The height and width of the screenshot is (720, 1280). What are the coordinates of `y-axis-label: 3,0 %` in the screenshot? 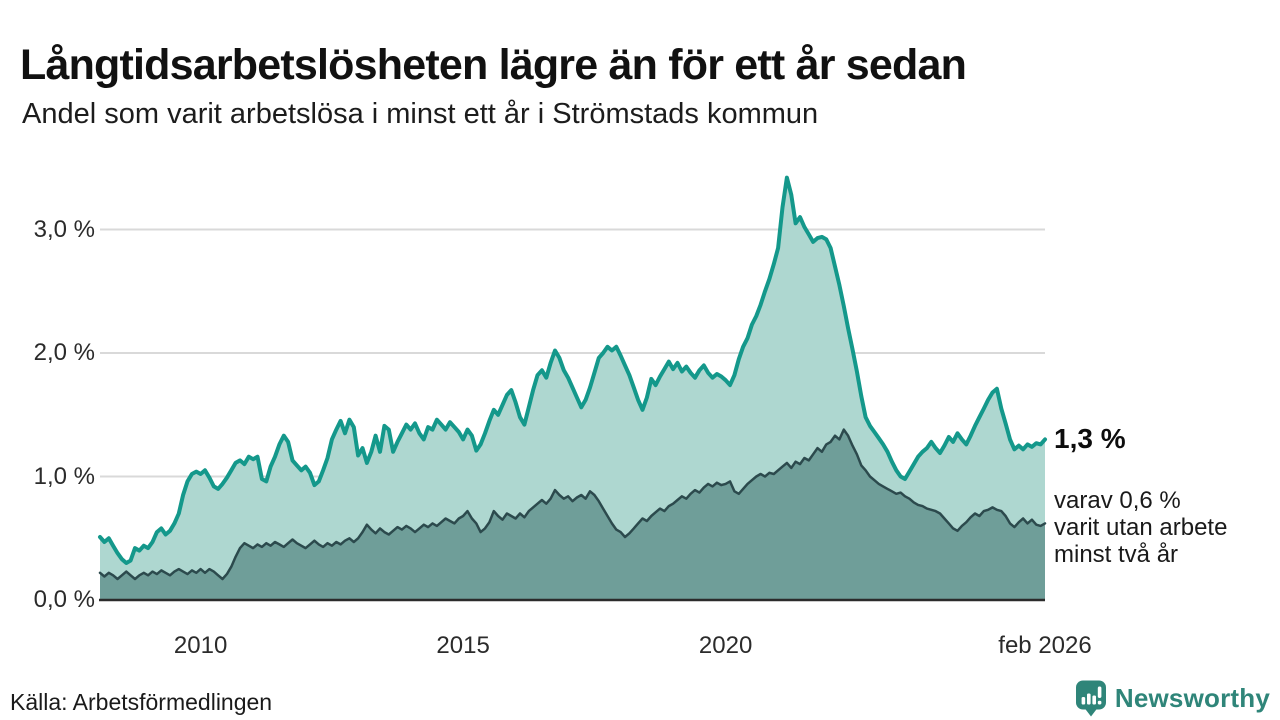 It's located at (64, 229).